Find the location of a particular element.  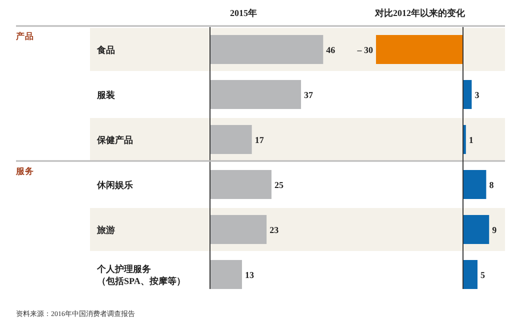

y-tick-label: 食品 is located at coordinates (105, 50).